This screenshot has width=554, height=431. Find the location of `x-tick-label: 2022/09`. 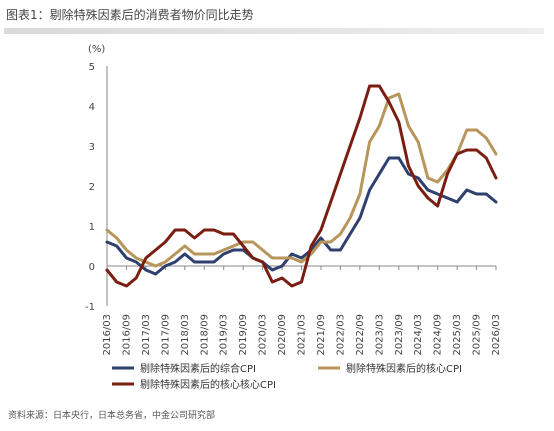

x-tick-label: 2022/09 is located at coordinates (360, 335).